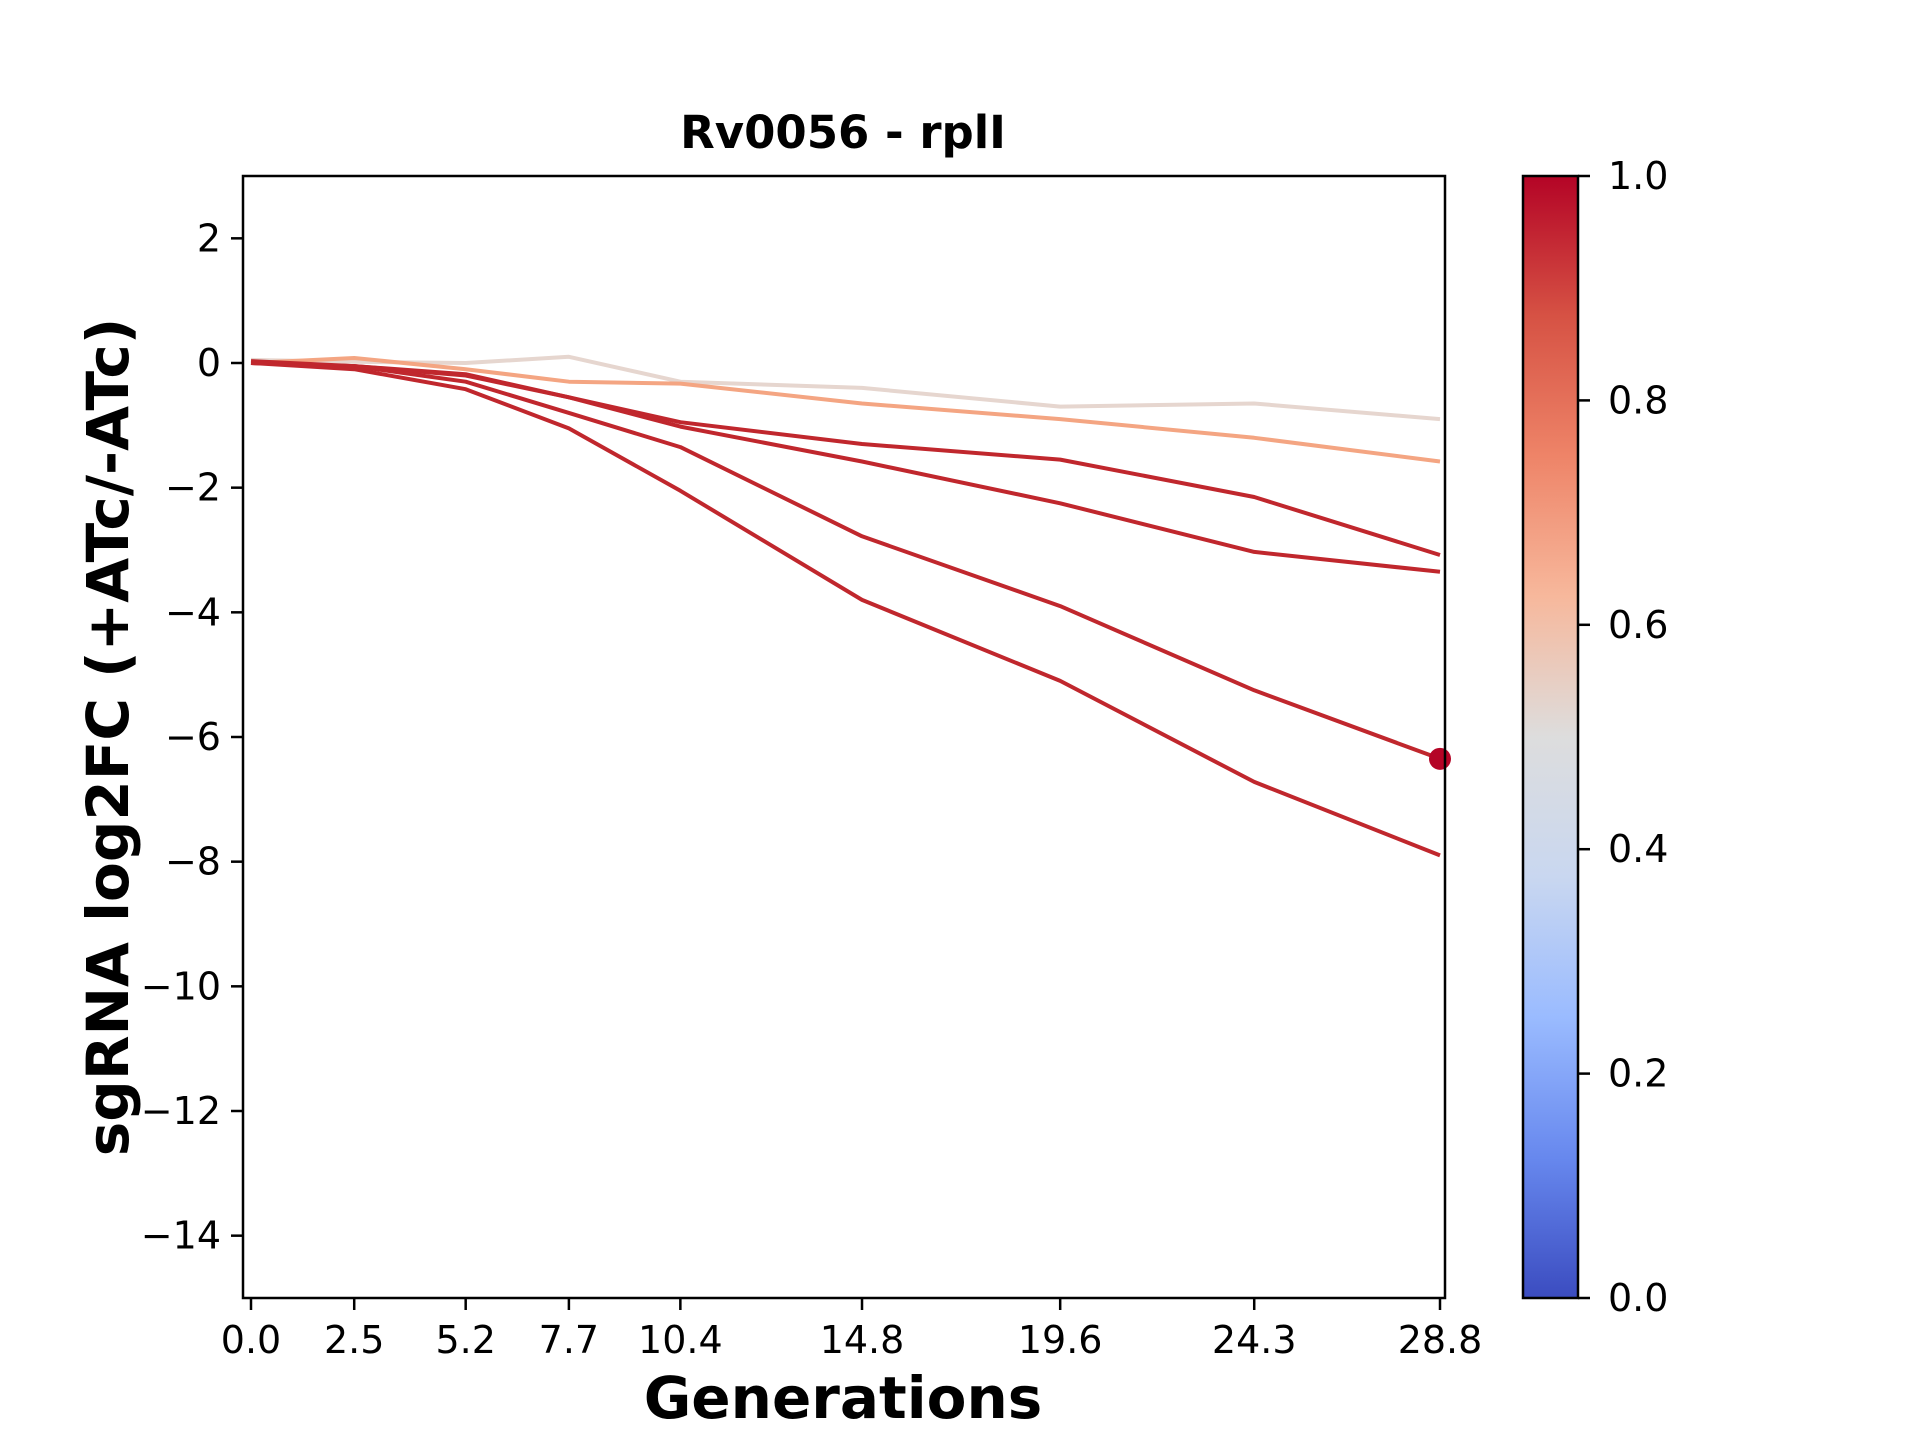 The image size is (1920, 1440). I want to click on colorbar-tick-label: 0.6, so click(1638, 625).